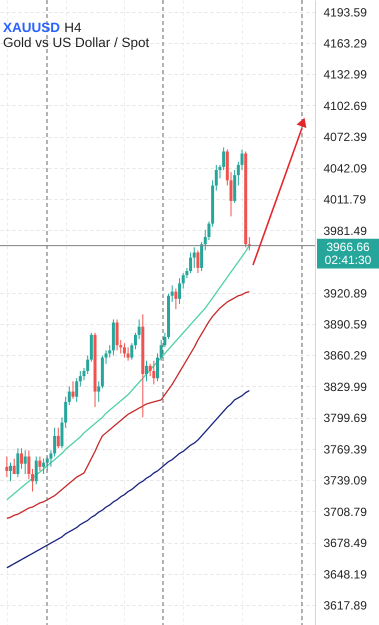 This screenshot has height=625, width=379. What do you see at coordinates (346, 574) in the screenshot?
I see `y-tick-label: 3648.19` at bounding box center [346, 574].